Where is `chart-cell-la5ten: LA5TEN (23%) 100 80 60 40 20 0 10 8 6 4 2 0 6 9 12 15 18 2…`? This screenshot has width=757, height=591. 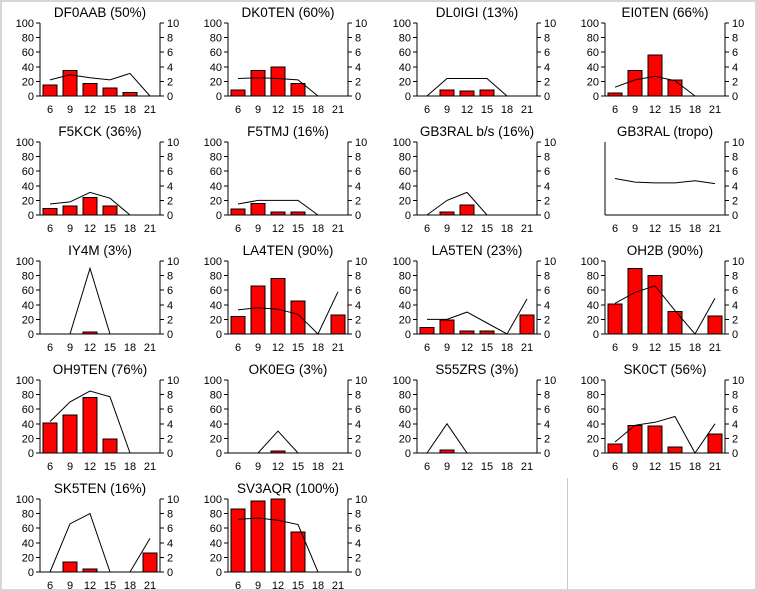 chart-cell-la5ten: LA5TEN (23%) 100 80 60 40 20 0 10 8 6 4 2 0 6 9 12 15 18 2… is located at coordinates (473, 299).